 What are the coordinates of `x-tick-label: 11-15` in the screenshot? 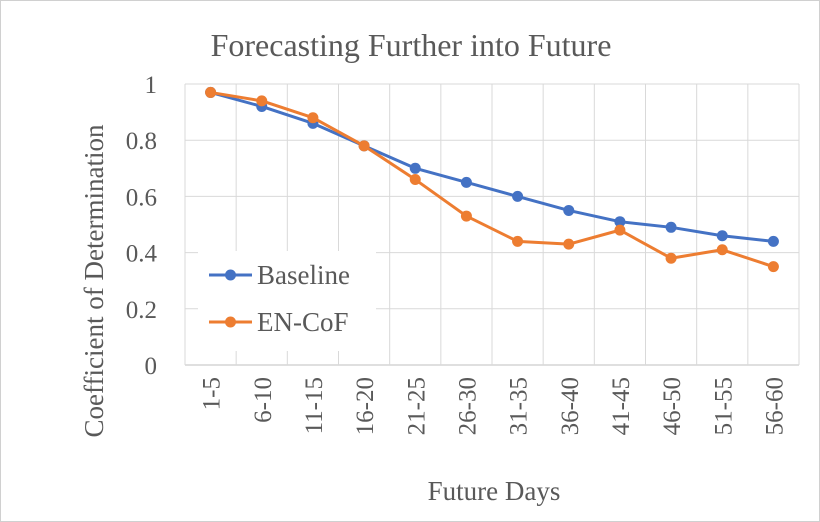 It's located at (314, 405).